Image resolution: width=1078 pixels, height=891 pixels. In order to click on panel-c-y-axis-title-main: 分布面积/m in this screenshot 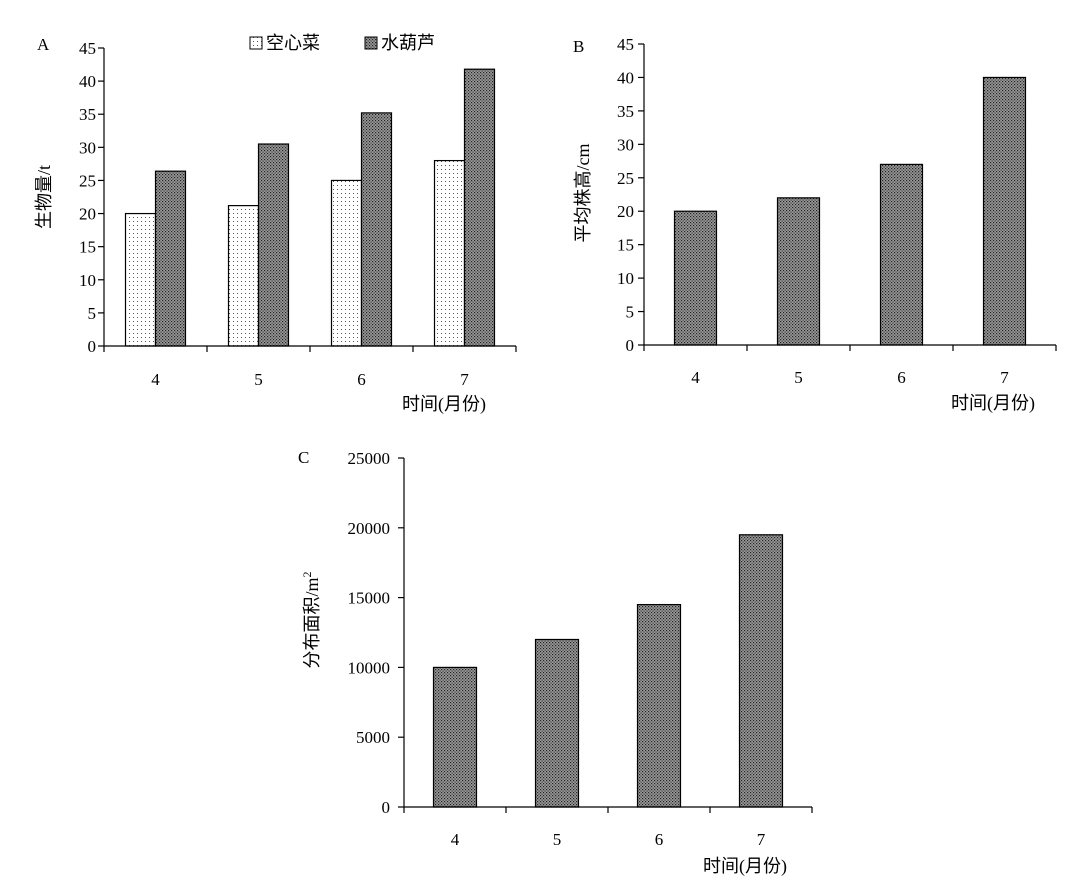, I will do `click(312, 622)`.